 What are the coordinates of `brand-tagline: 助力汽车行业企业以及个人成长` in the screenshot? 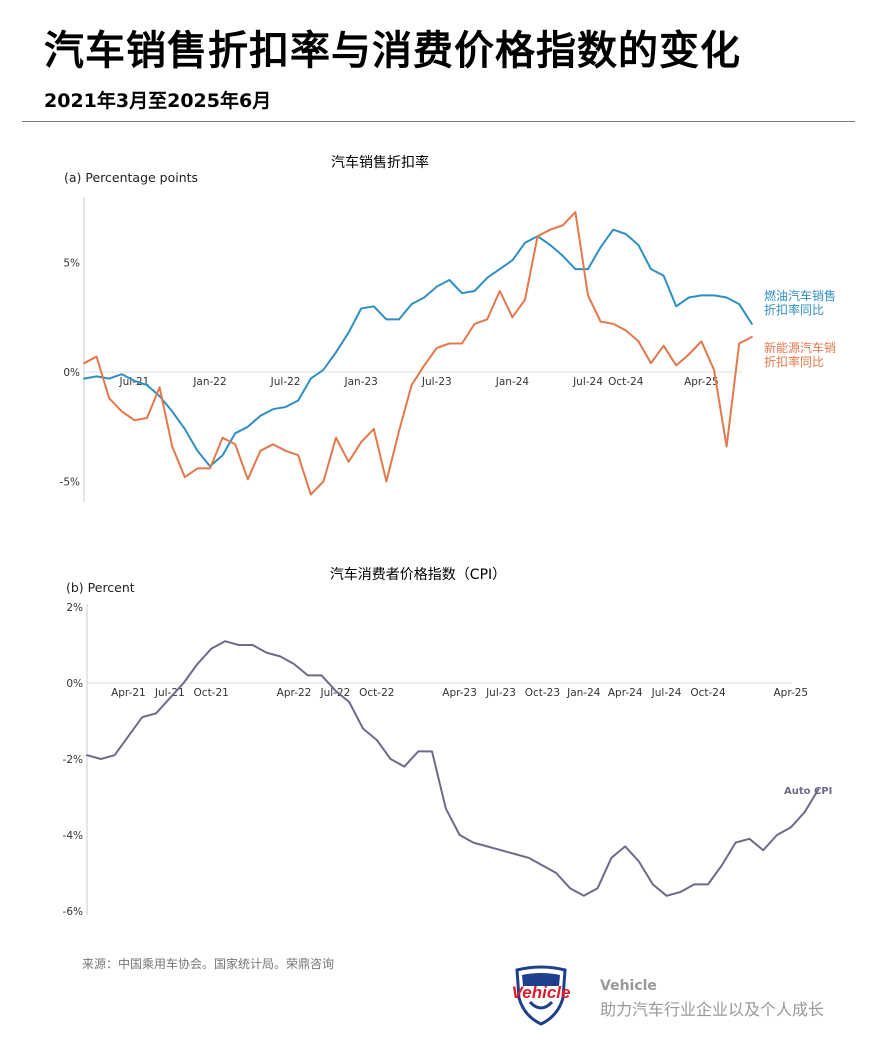 It's located at (712, 1009).